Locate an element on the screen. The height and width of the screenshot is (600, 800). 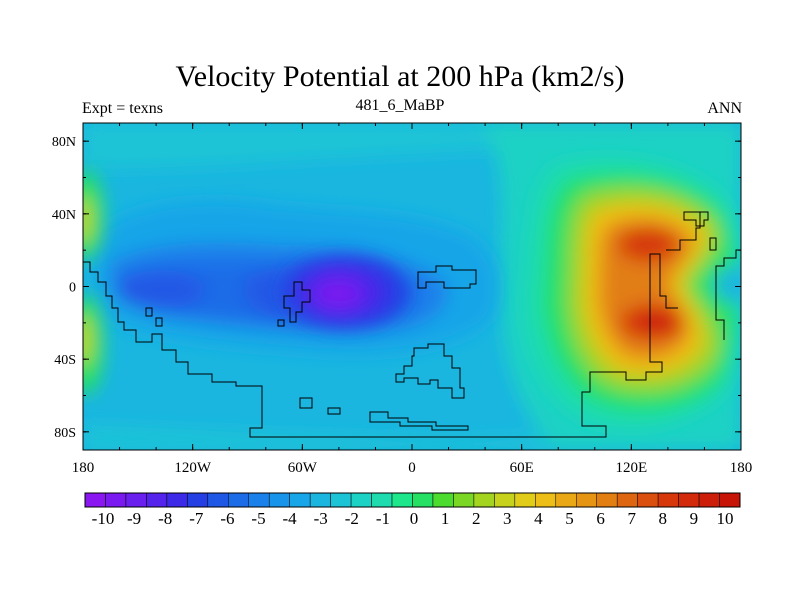
x-tick-label: 0 is located at coordinates (412, 468).